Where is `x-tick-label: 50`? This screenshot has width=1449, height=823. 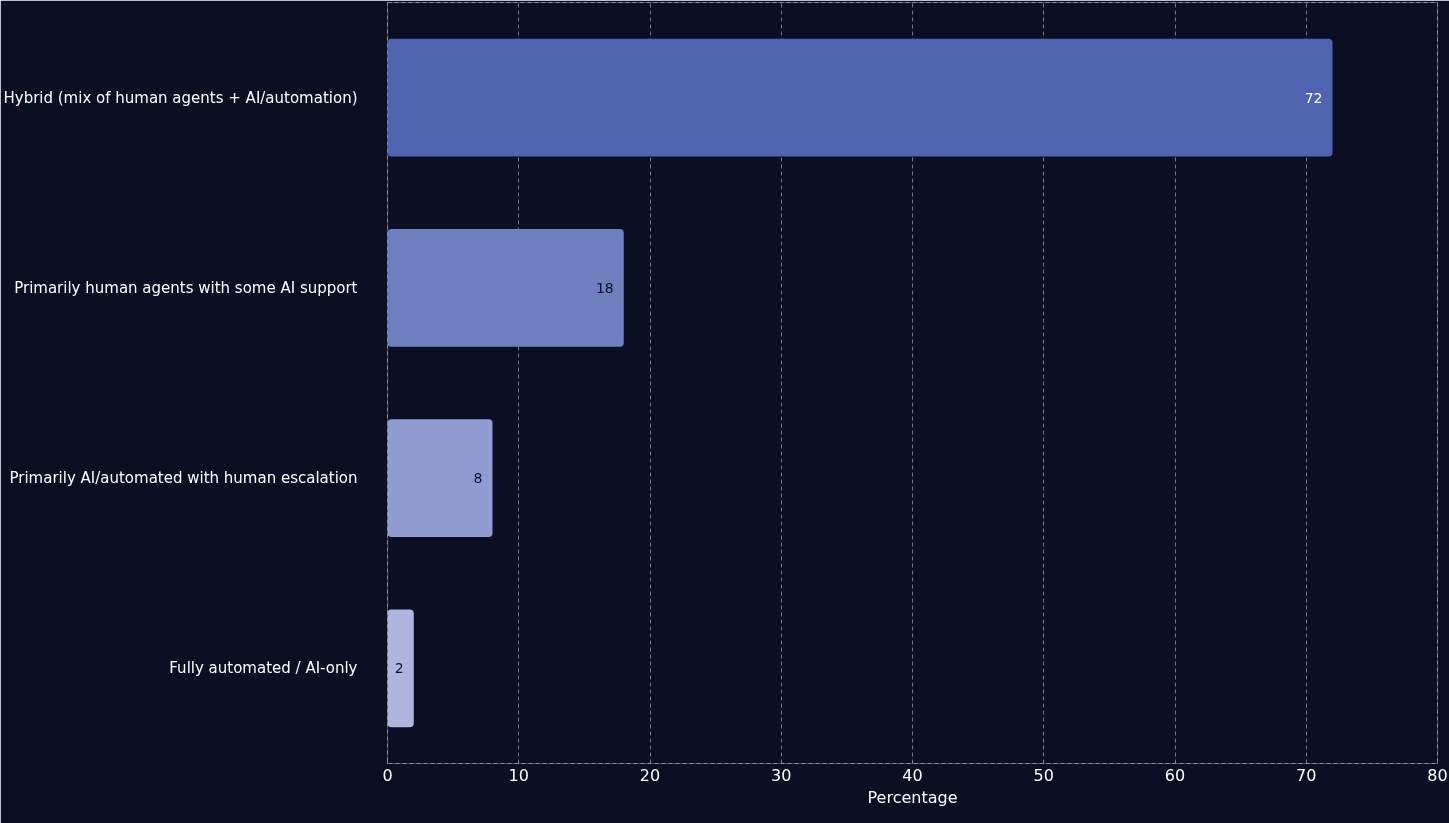
x-tick-label: 50 is located at coordinates (1043, 775).